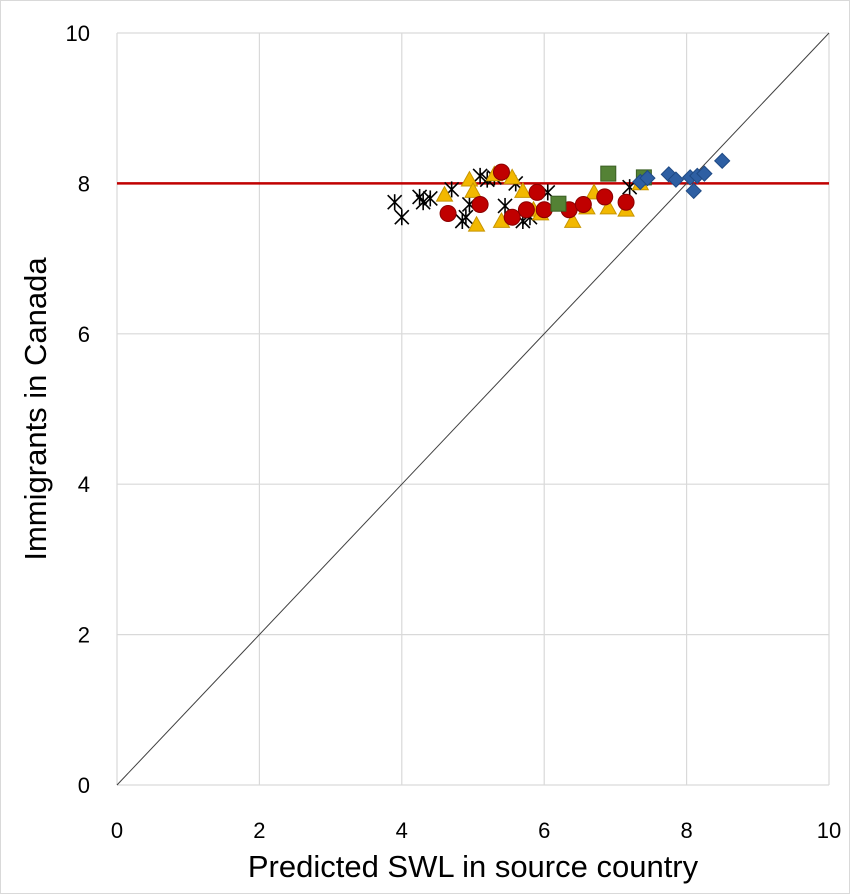 This screenshot has height=894, width=850. What do you see at coordinates (117, 830) in the screenshot?
I see `x-tick-label: 0` at bounding box center [117, 830].